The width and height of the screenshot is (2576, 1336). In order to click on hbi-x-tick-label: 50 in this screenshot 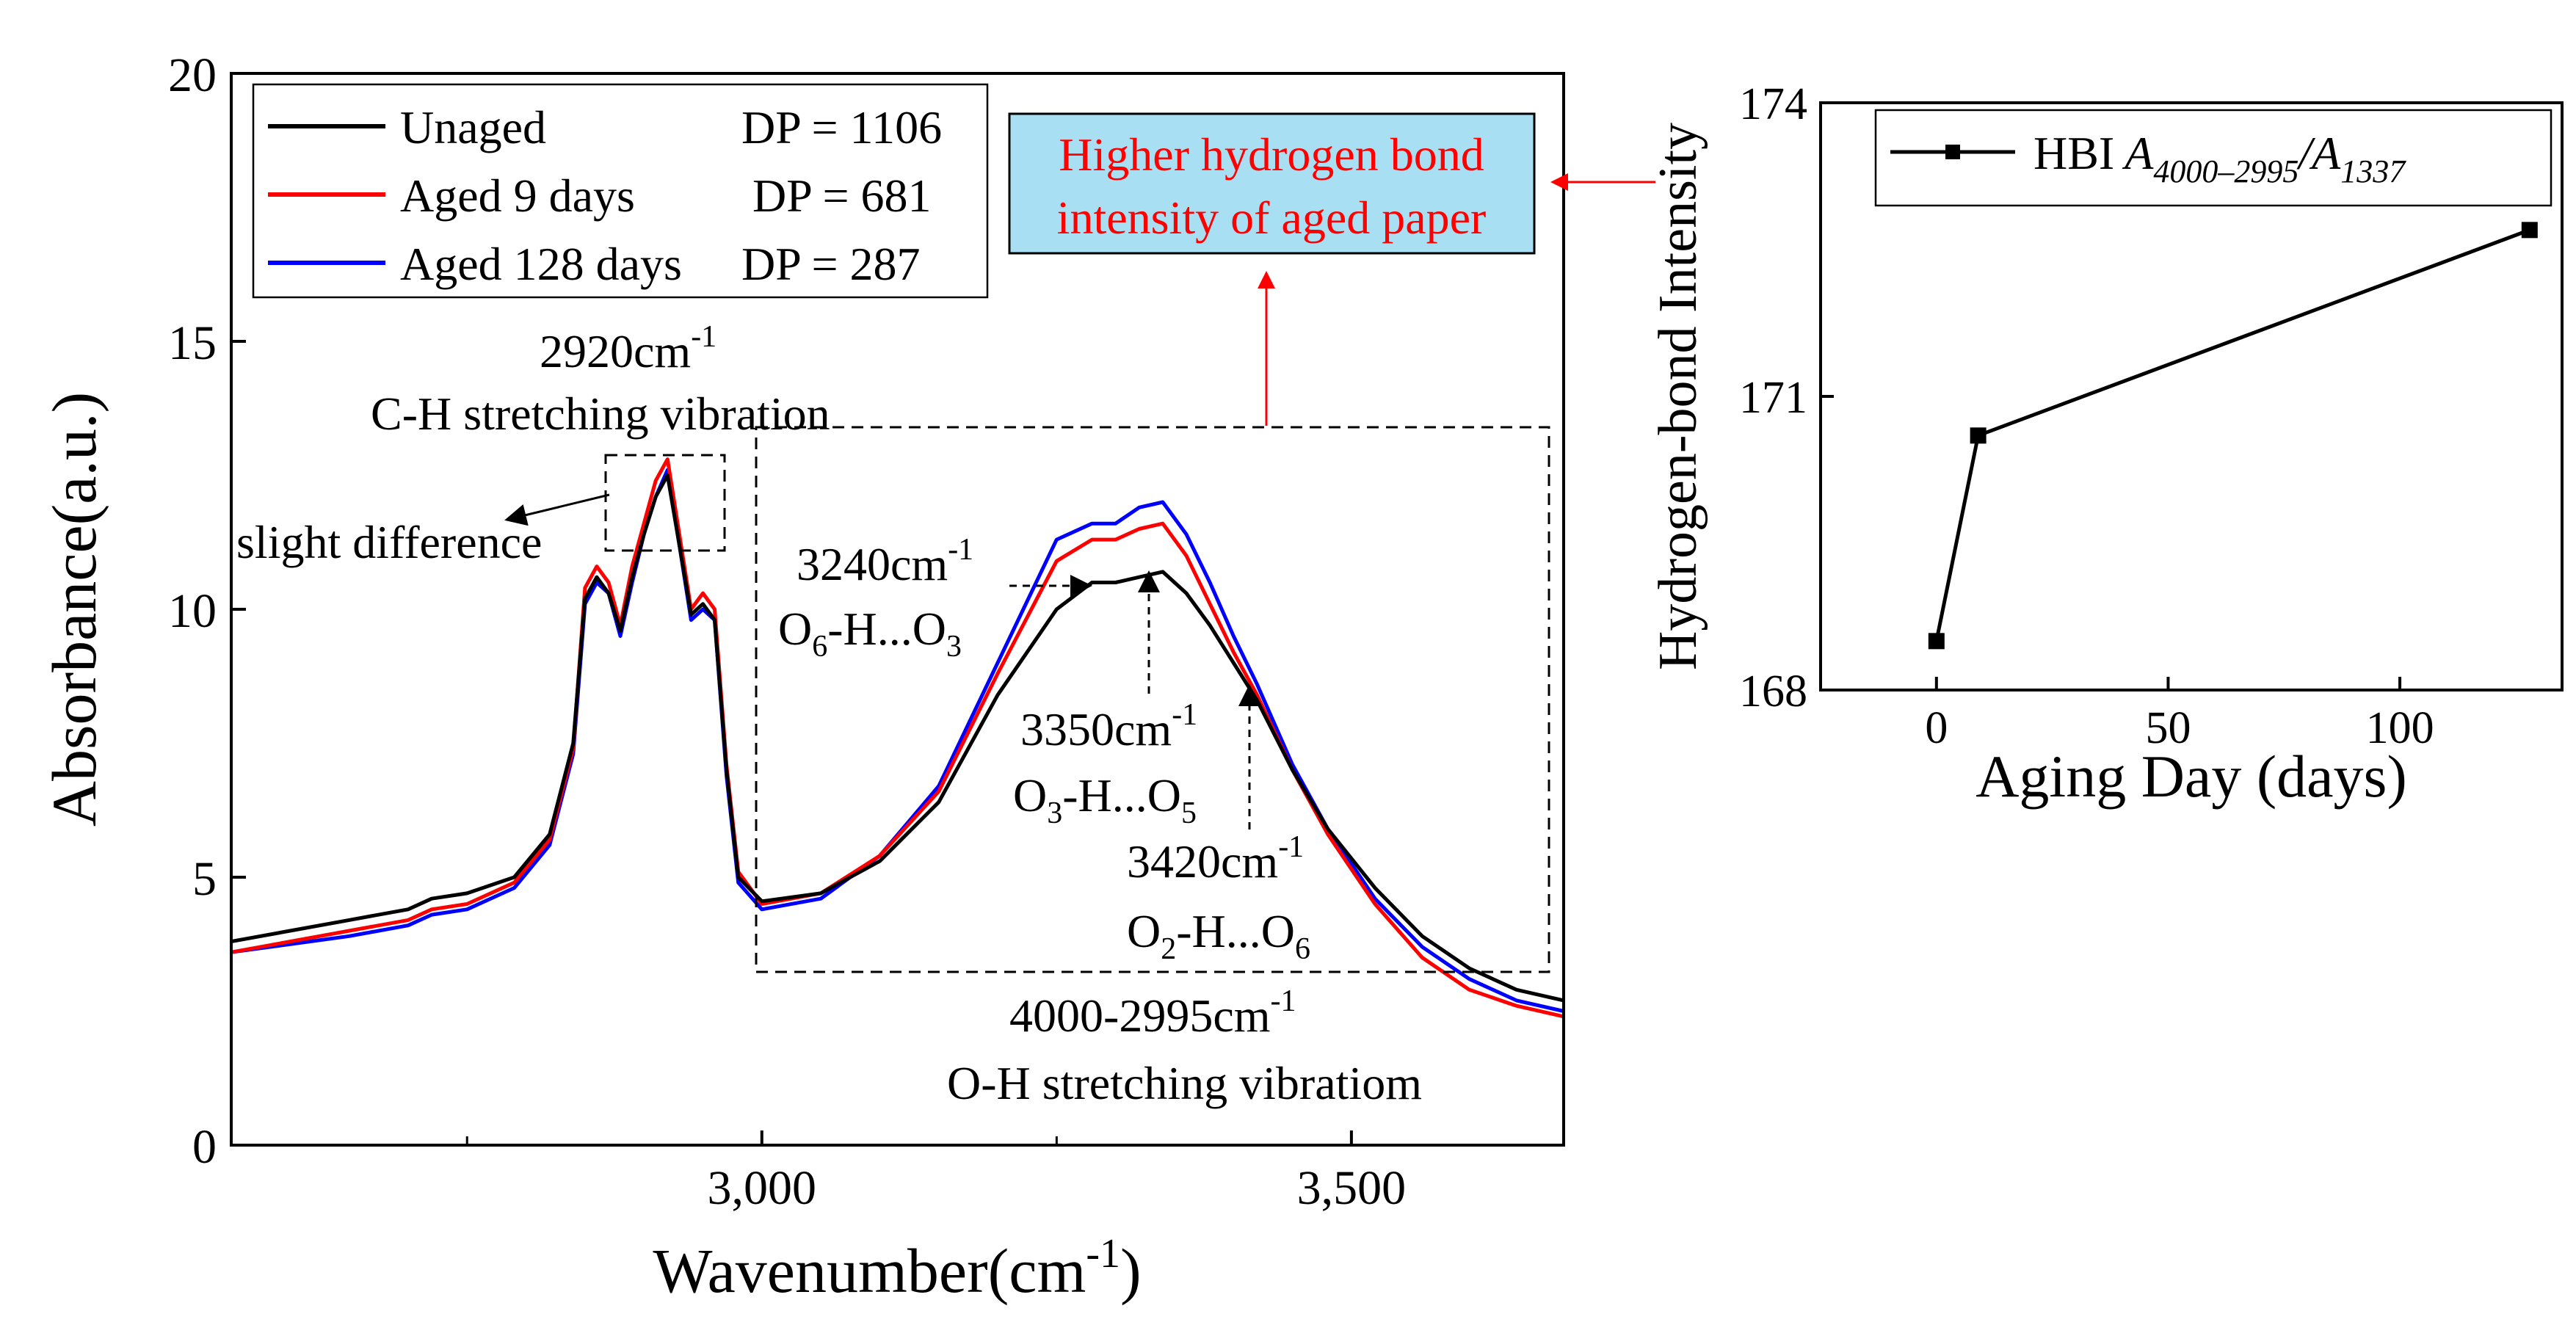, I will do `click(2168, 728)`.